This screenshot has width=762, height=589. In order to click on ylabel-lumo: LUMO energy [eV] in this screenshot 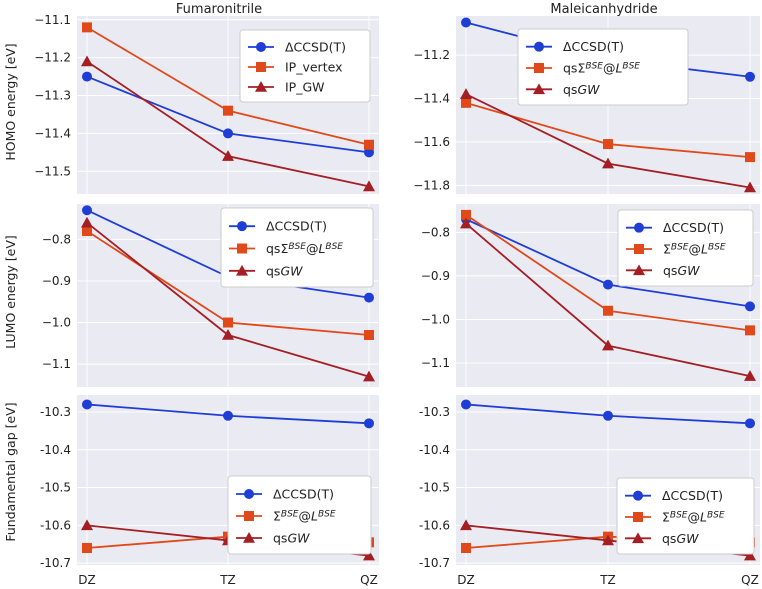, I will do `click(10, 292)`.